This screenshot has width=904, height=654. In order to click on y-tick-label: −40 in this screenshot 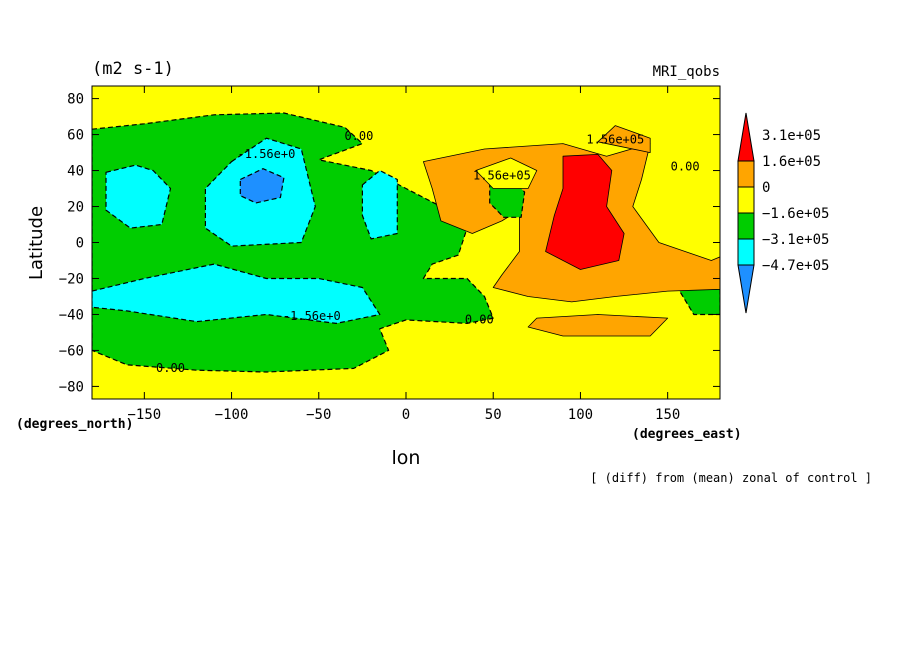, I will do `click(71, 315)`.